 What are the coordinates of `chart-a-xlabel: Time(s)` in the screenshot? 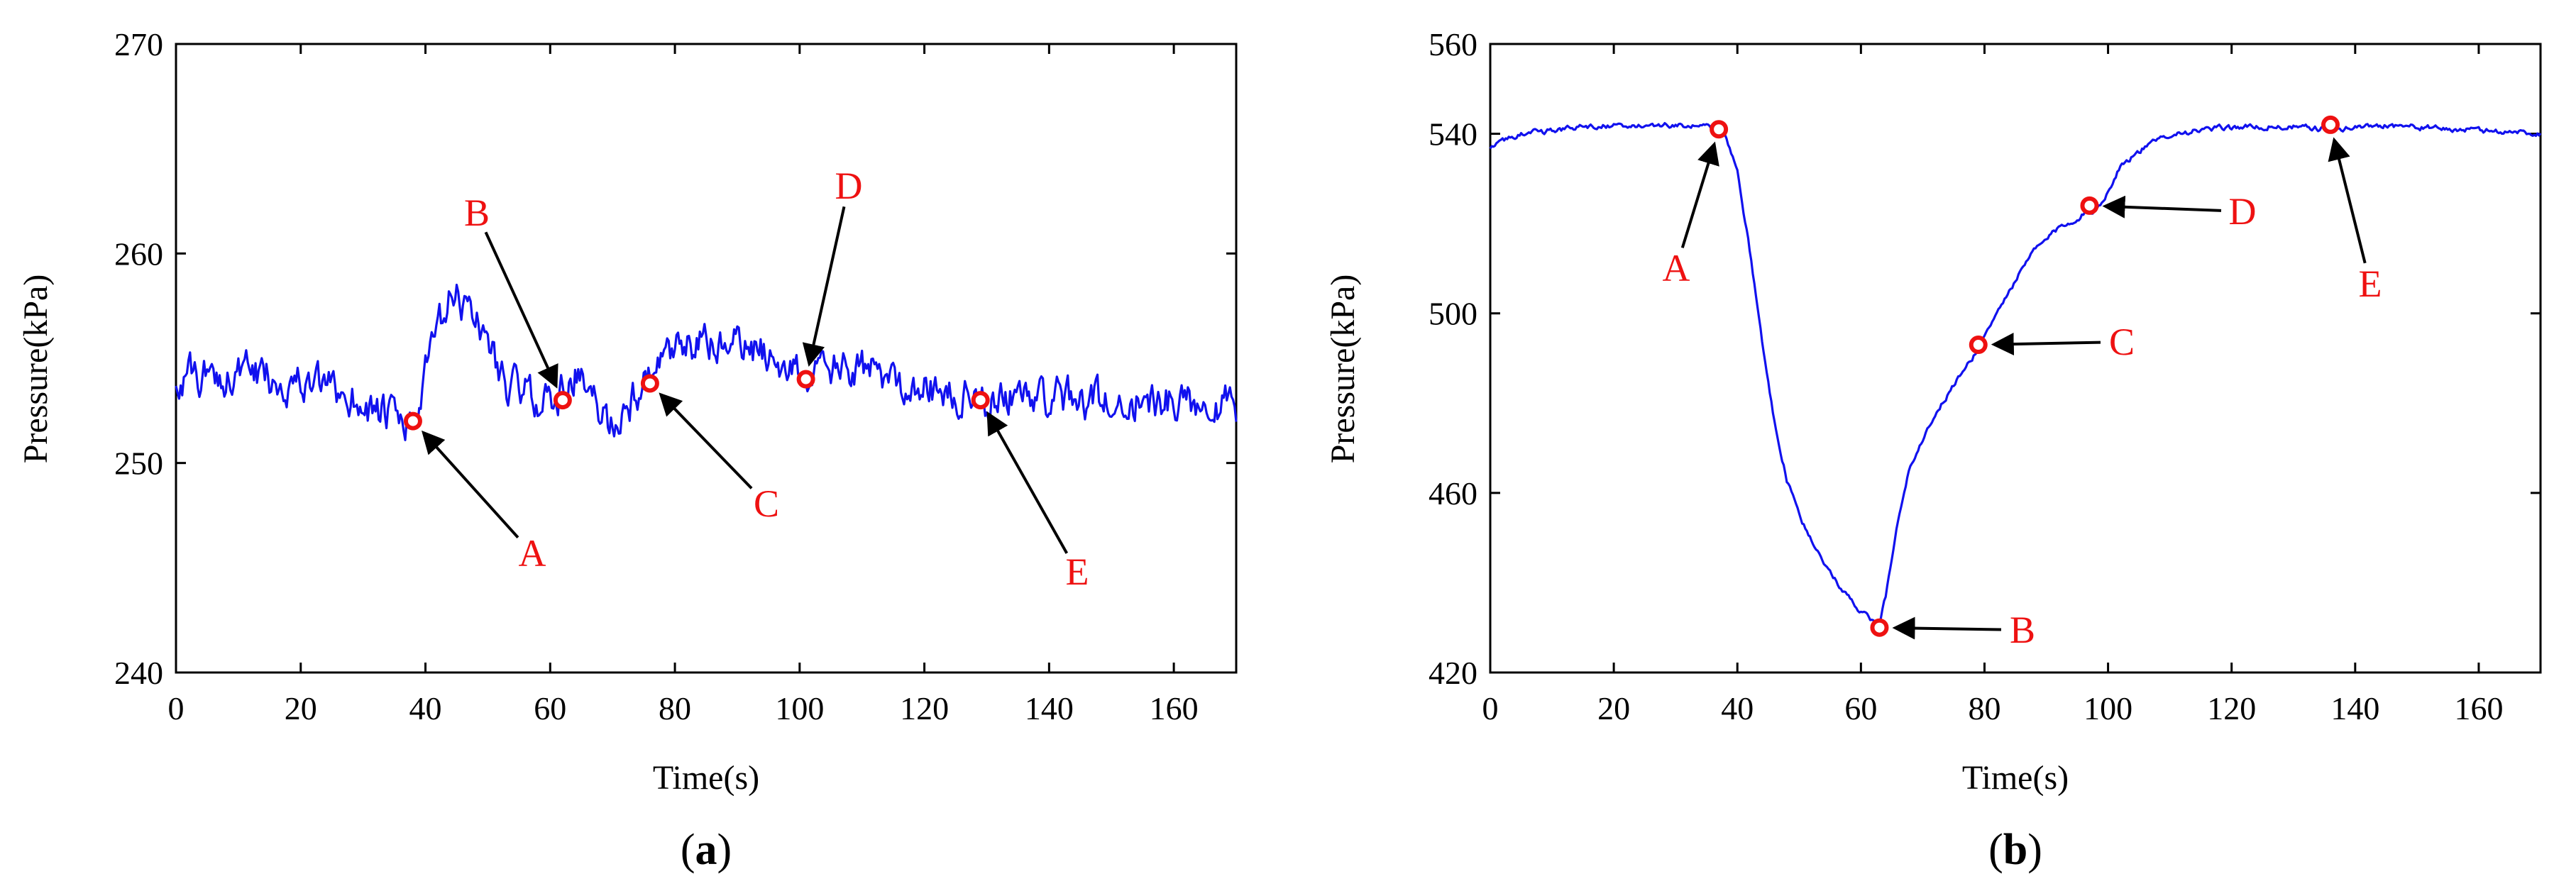 It's located at (706, 778).